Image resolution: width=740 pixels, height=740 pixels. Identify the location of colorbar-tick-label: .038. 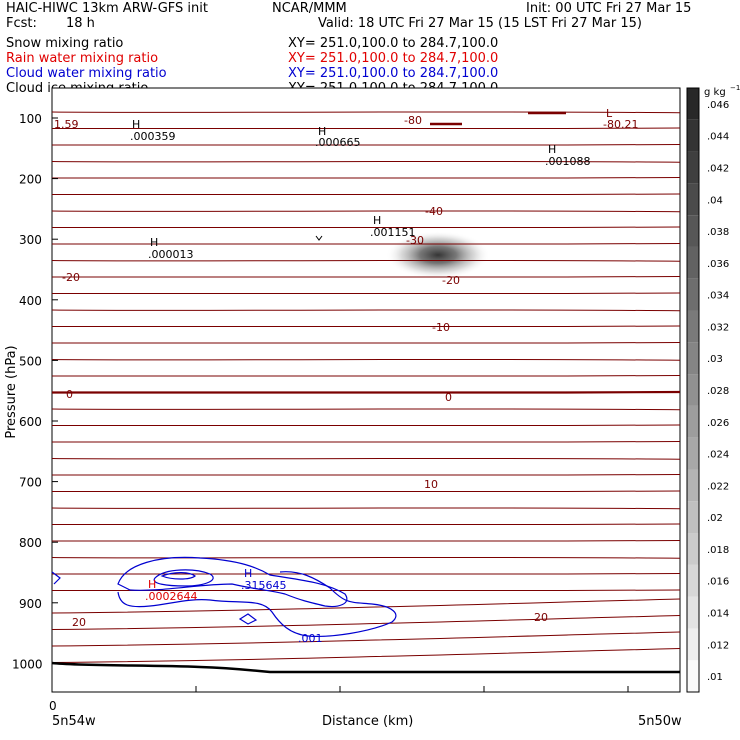
(718, 232).